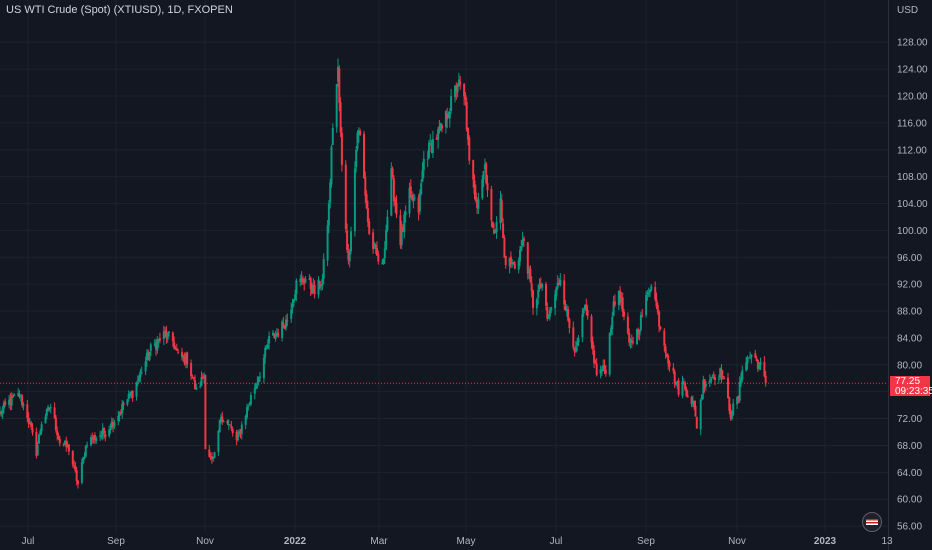  Describe the element at coordinates (887, 541) in the screenshot. I see `x-tick-label: 13` at that location.